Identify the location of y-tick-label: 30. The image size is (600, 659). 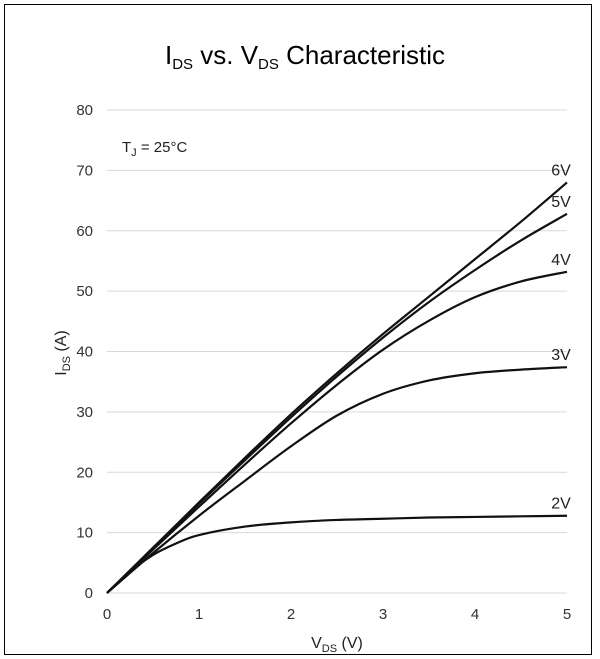
(84, 412).